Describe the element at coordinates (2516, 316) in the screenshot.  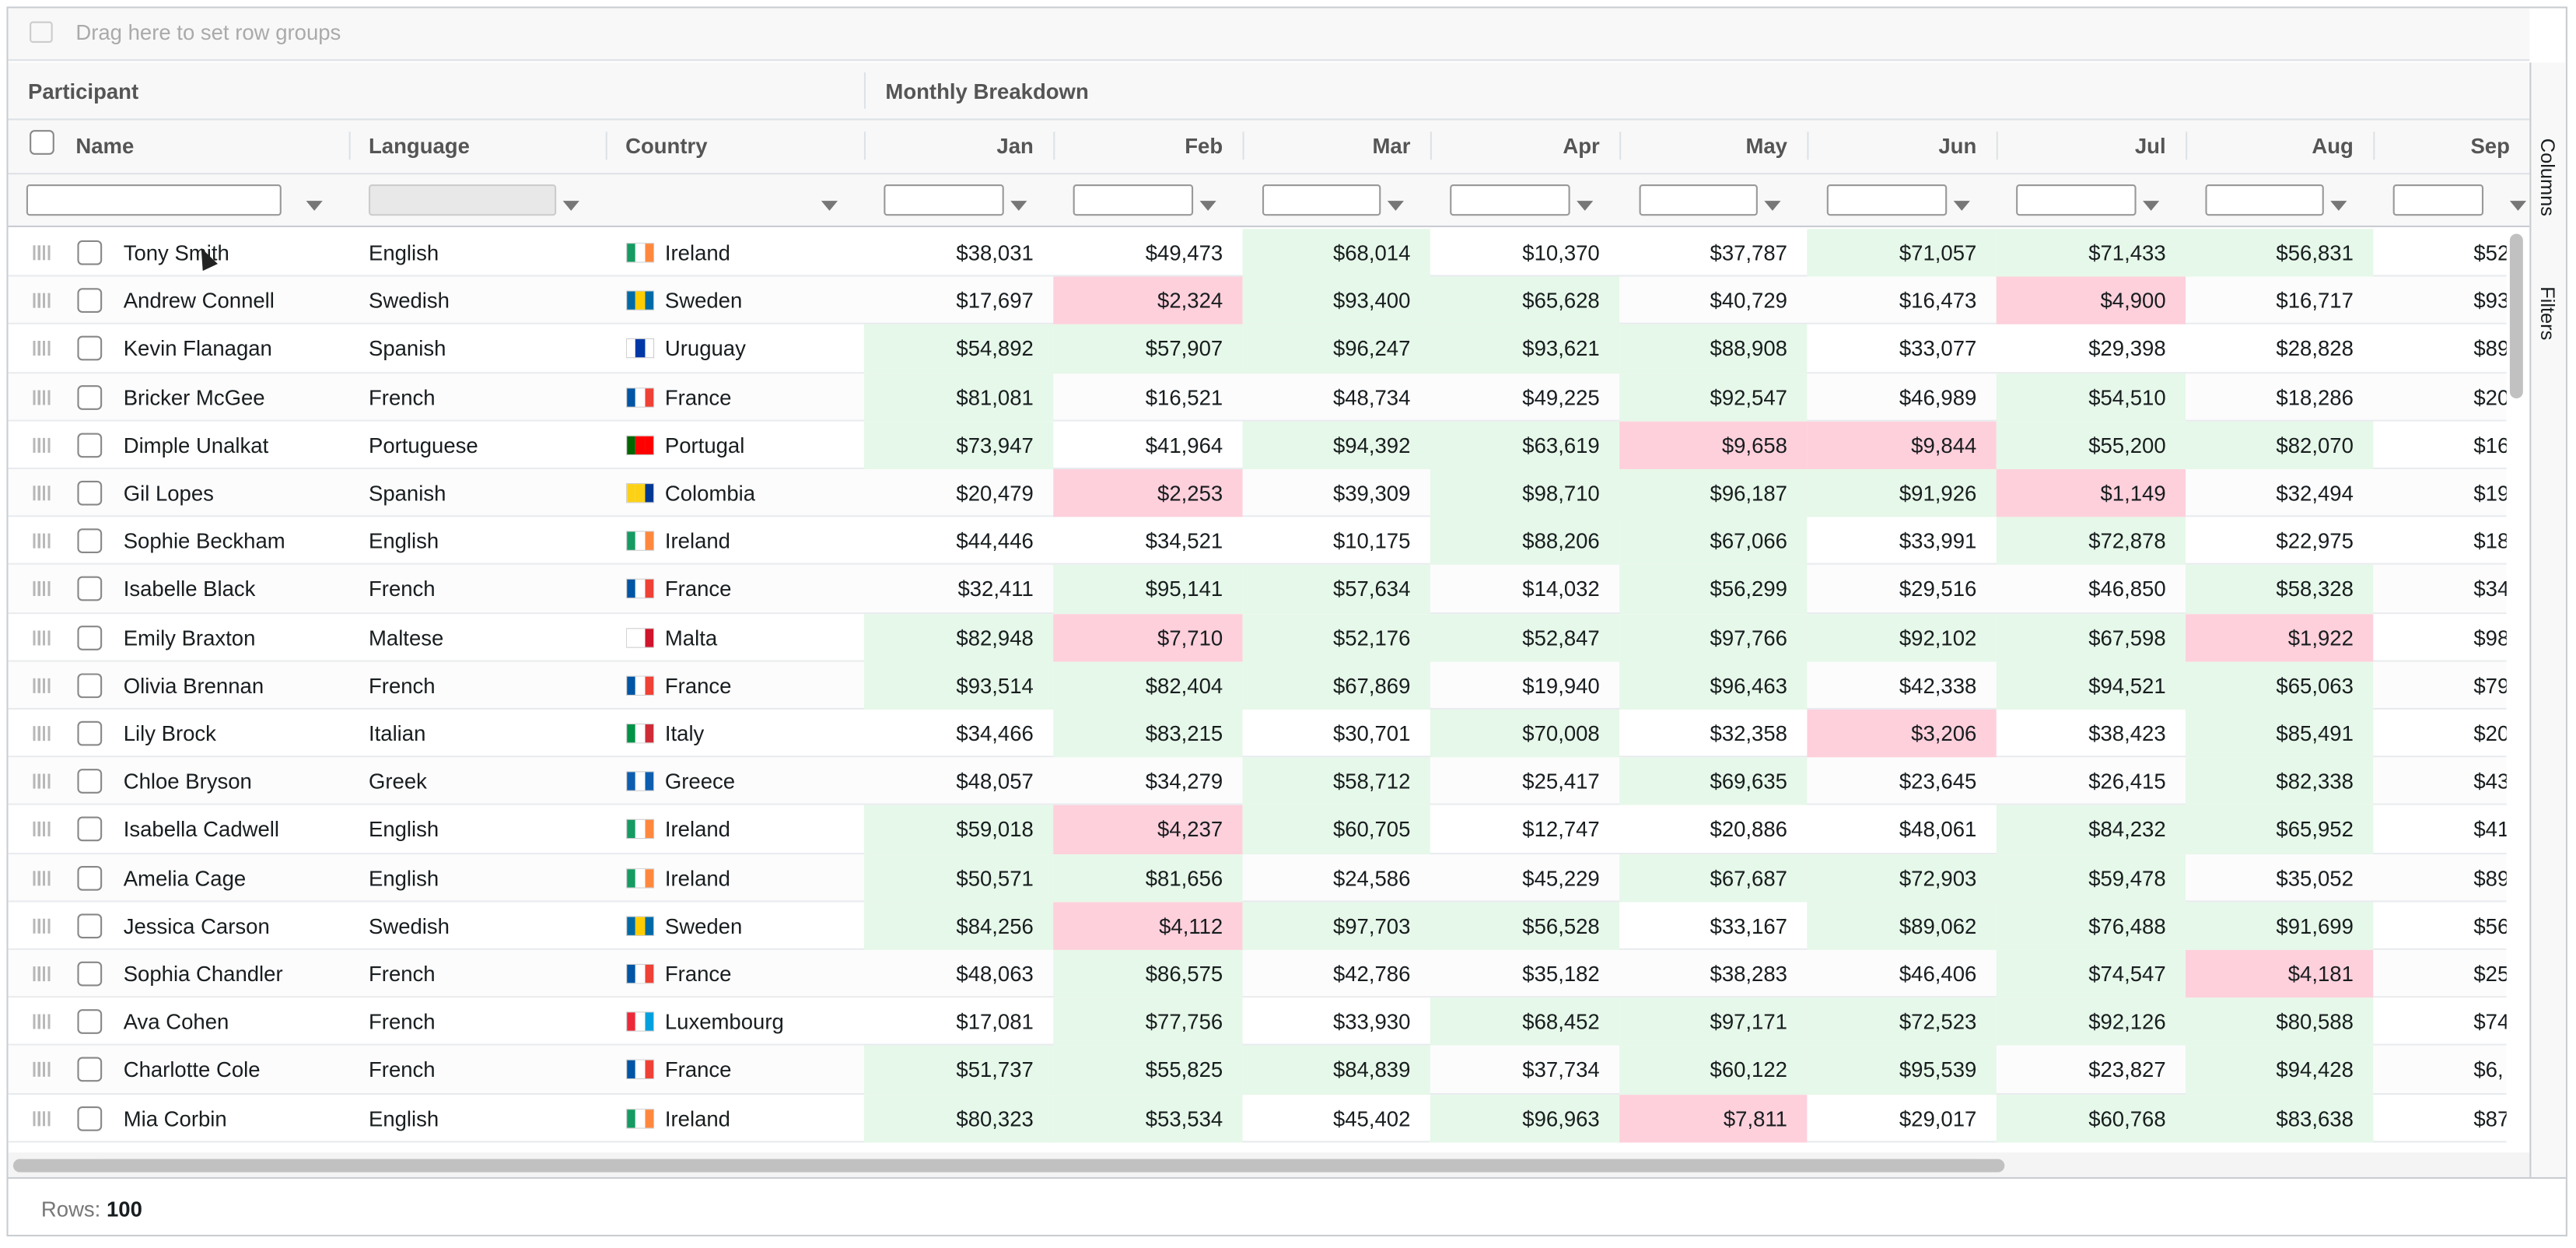
I see `v-scrollbar` at that location.